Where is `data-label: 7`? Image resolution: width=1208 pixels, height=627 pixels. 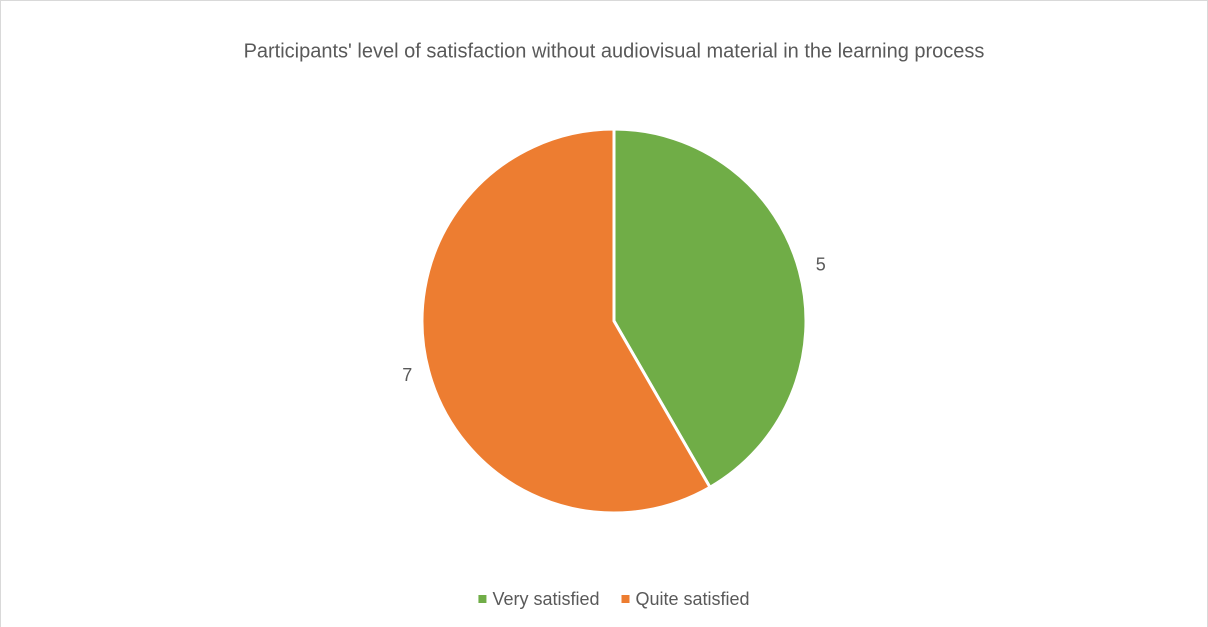 data-label: 7 is located at coordinates (407, 375).